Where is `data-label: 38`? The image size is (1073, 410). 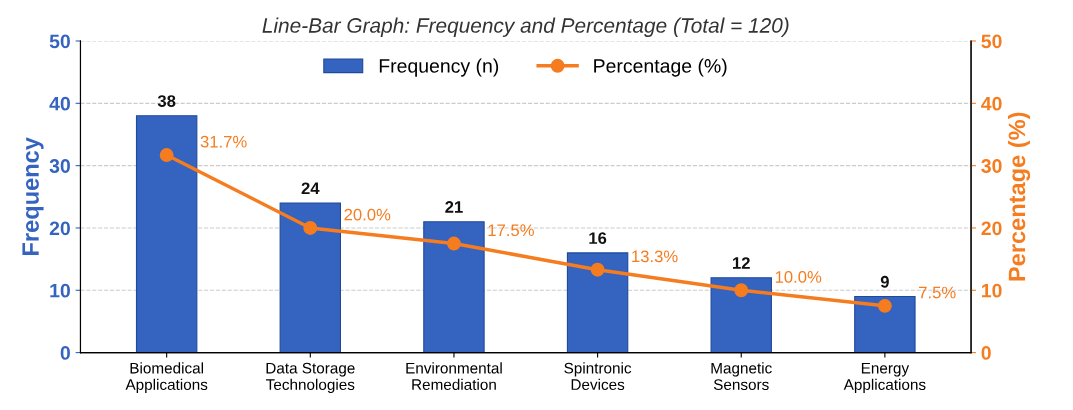 data-label: 38 is located at coordinates (166, 101).